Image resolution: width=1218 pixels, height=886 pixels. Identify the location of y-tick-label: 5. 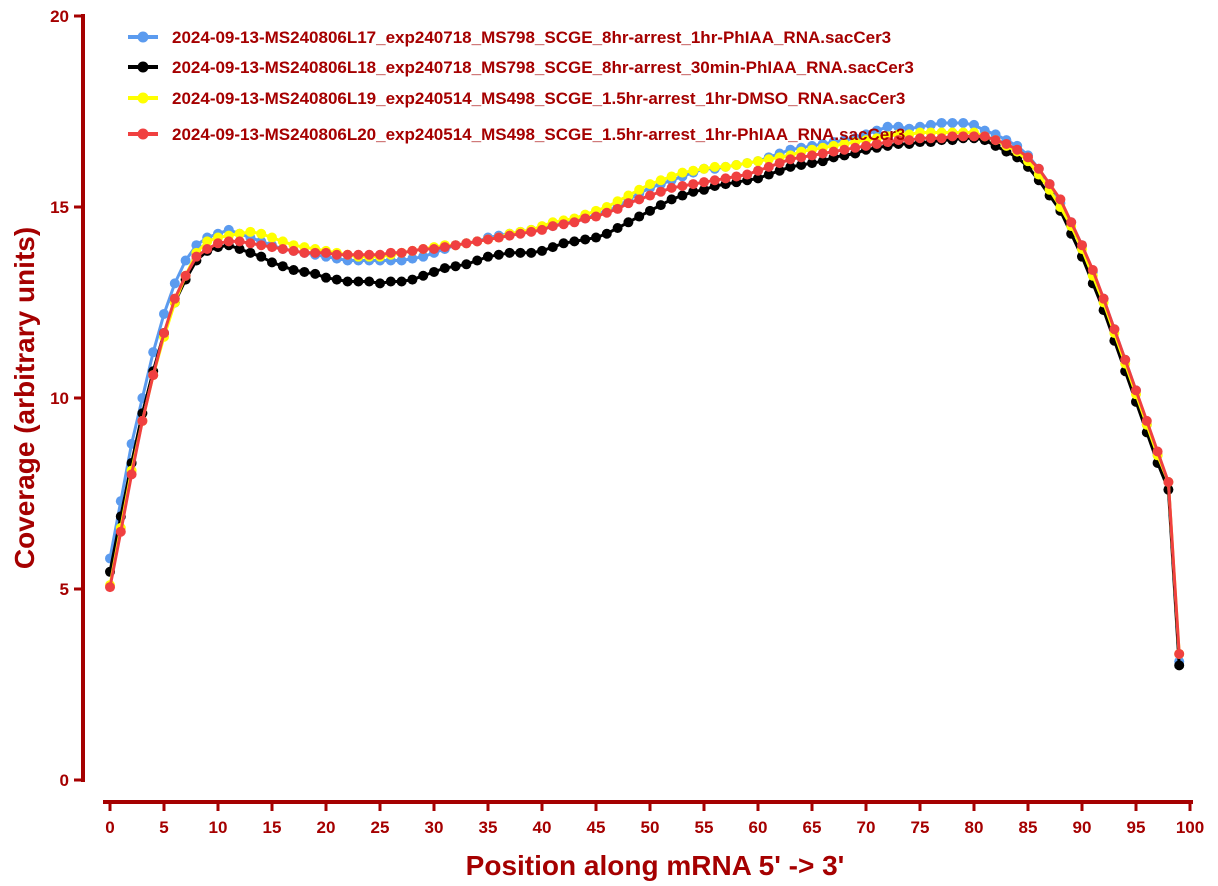
(64, 589).